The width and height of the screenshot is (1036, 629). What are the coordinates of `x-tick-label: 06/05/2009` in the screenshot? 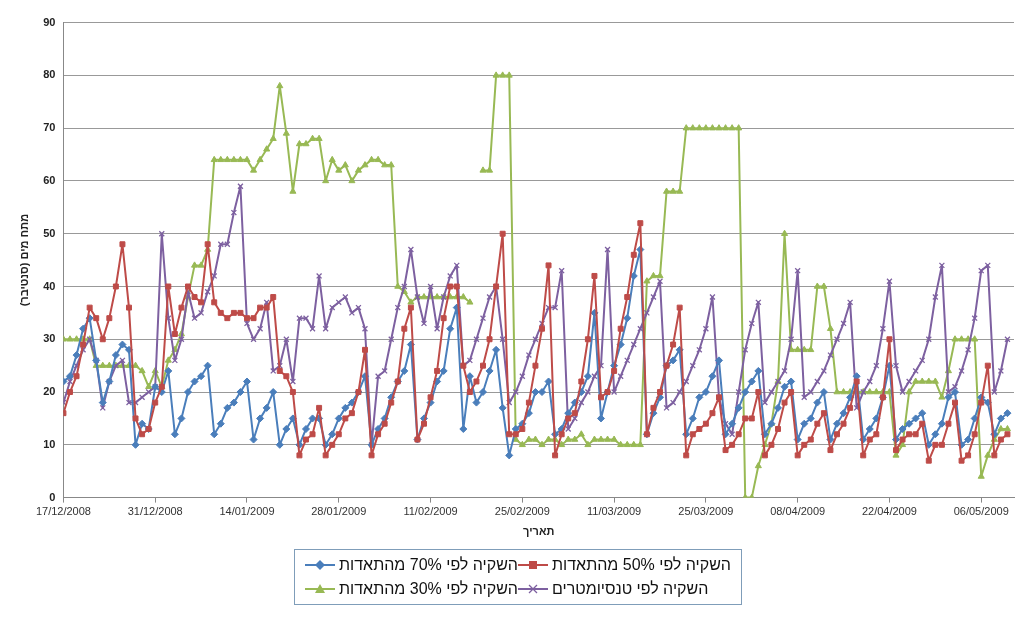 It's located at (981, 511).